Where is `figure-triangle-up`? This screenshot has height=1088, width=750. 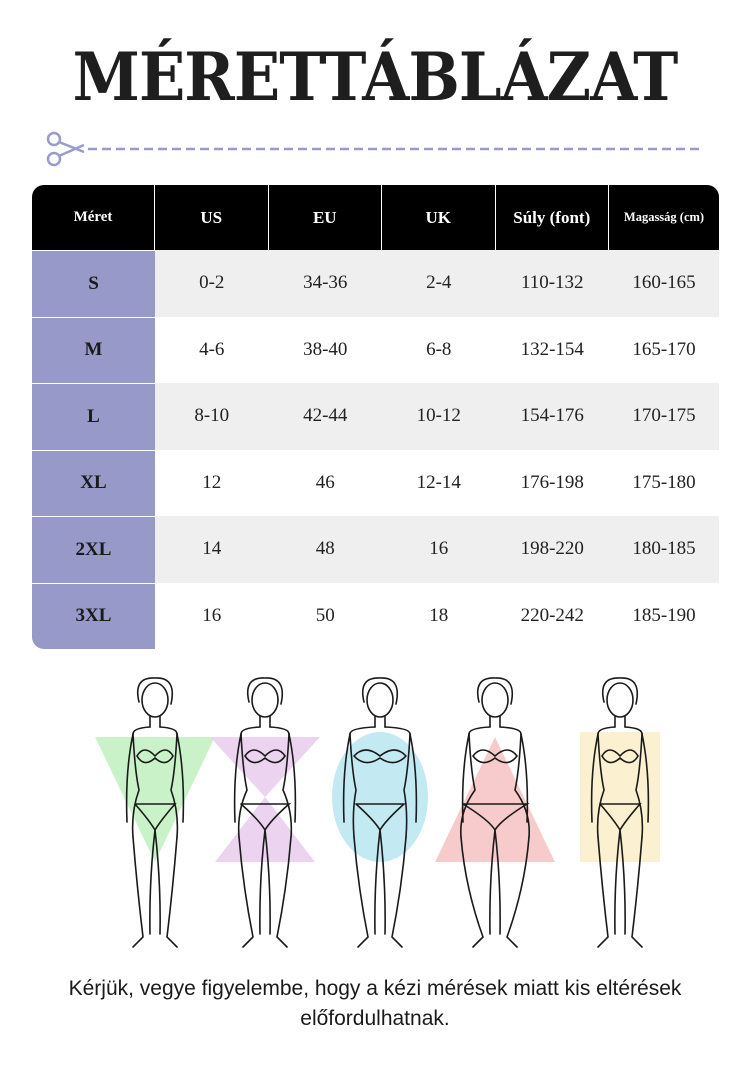 figure-triangle-up is located at coordinates (495, 812).